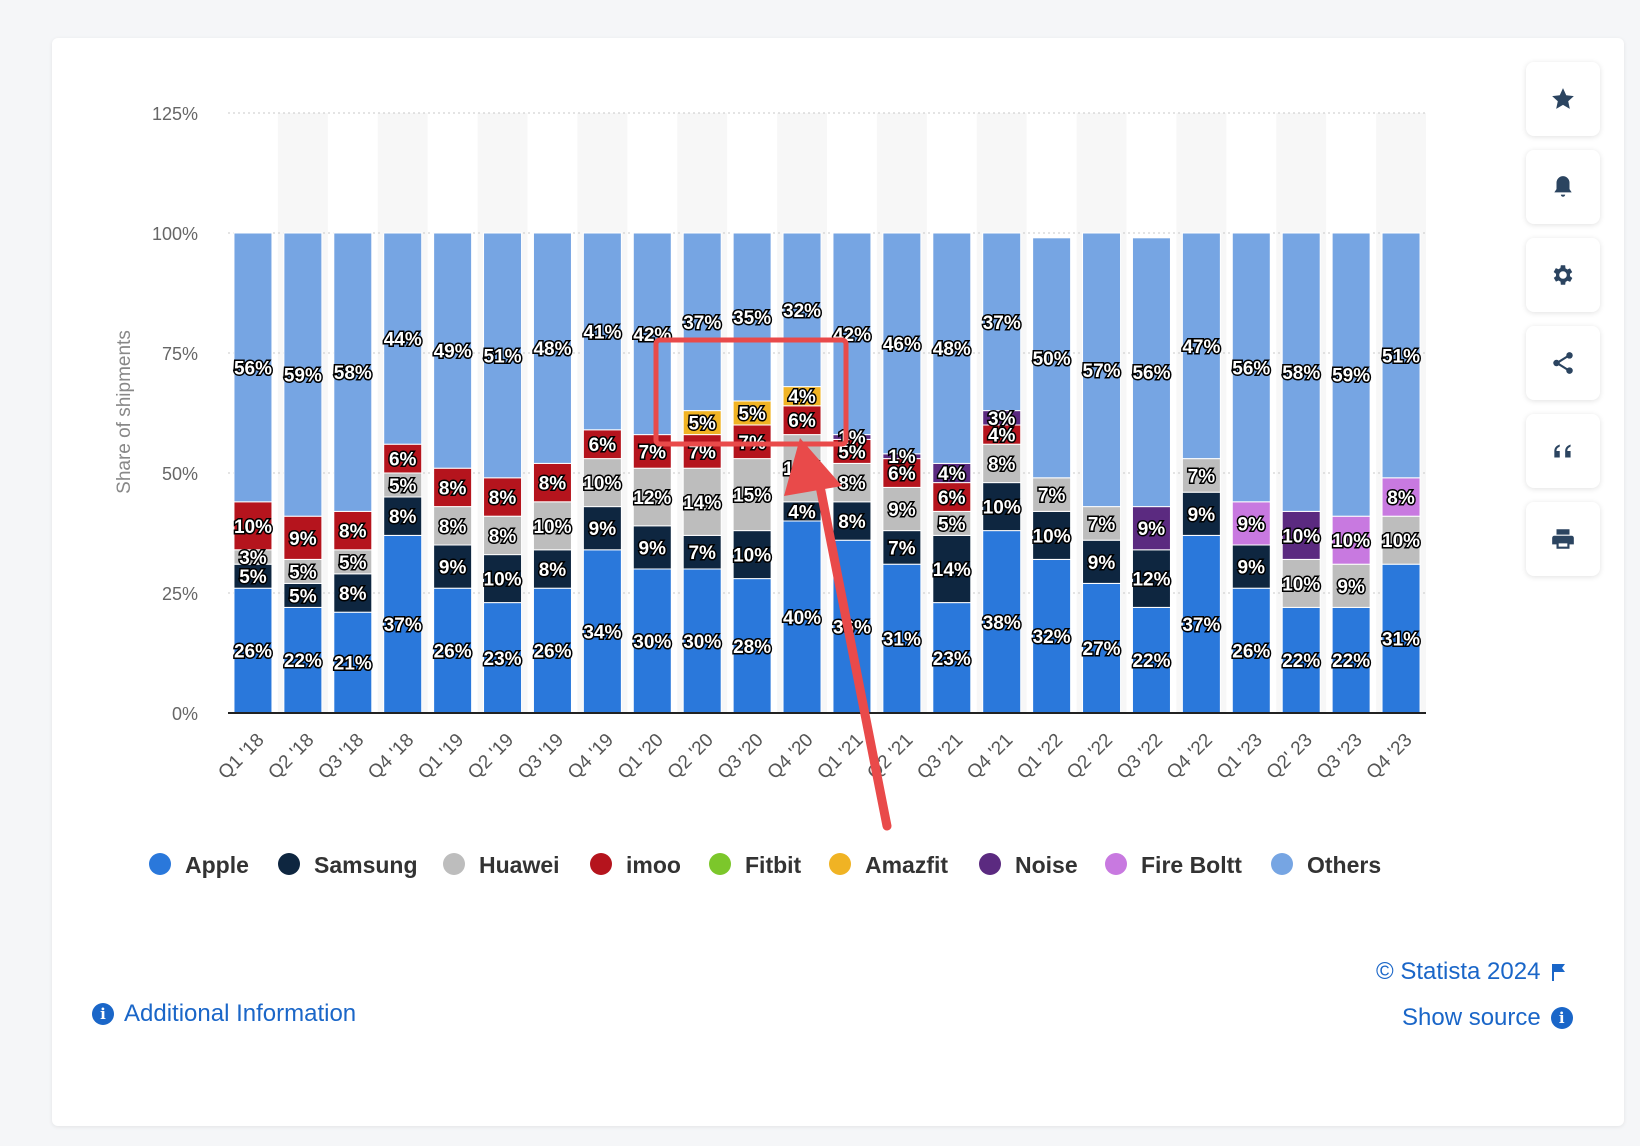  What do you see at coordinates (403, 460) in the screenshot?
I see `data-label: 6%` at bounding box center [403, 460].